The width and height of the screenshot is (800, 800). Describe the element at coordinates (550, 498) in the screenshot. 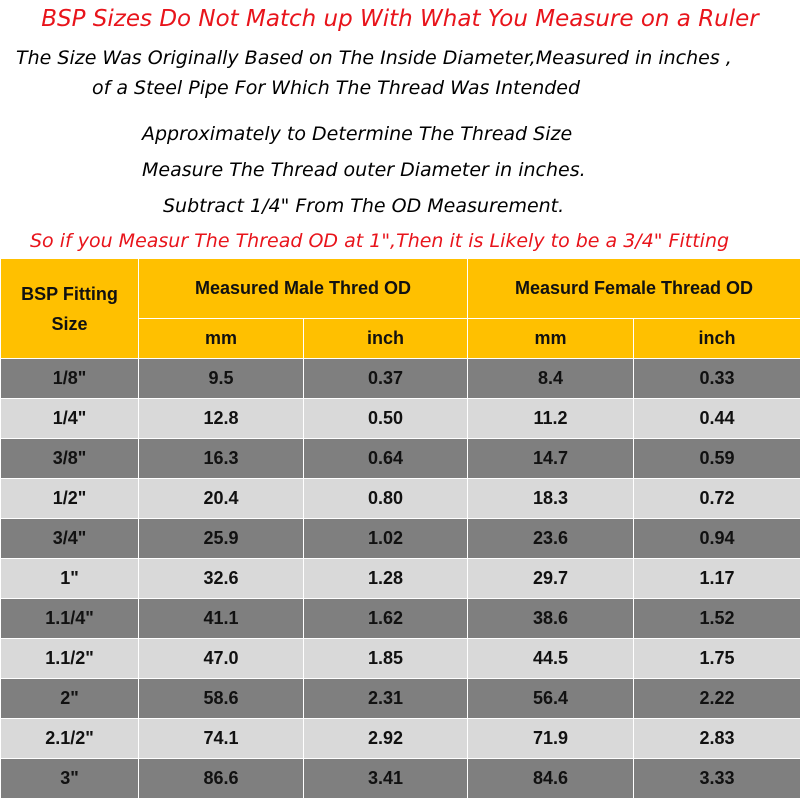

I see `value-cell: 18.3` at that location.